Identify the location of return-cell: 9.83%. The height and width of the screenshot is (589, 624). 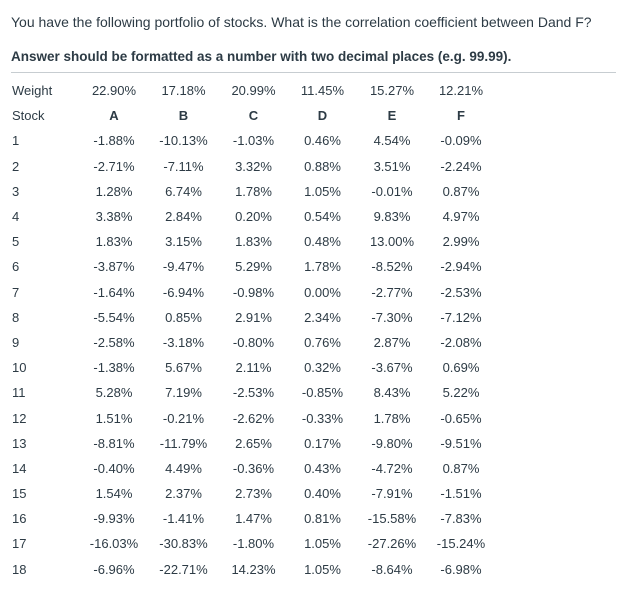
(392, 217).